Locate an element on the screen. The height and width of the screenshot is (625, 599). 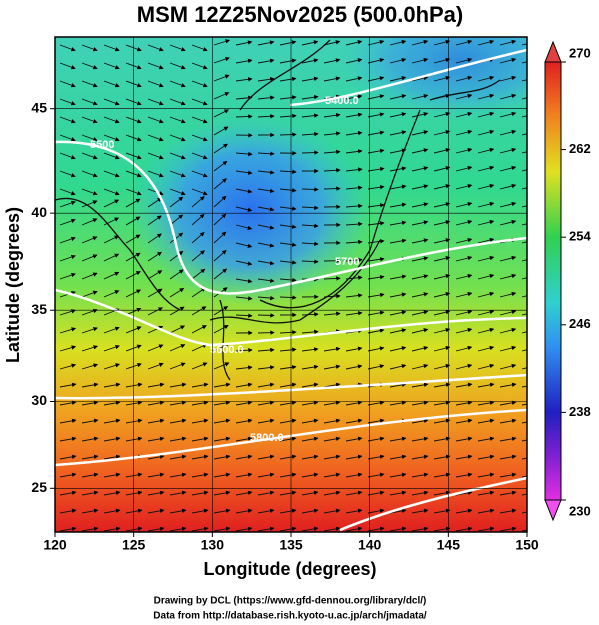
contour-label: 5700 is located at coordinates (347, 262).